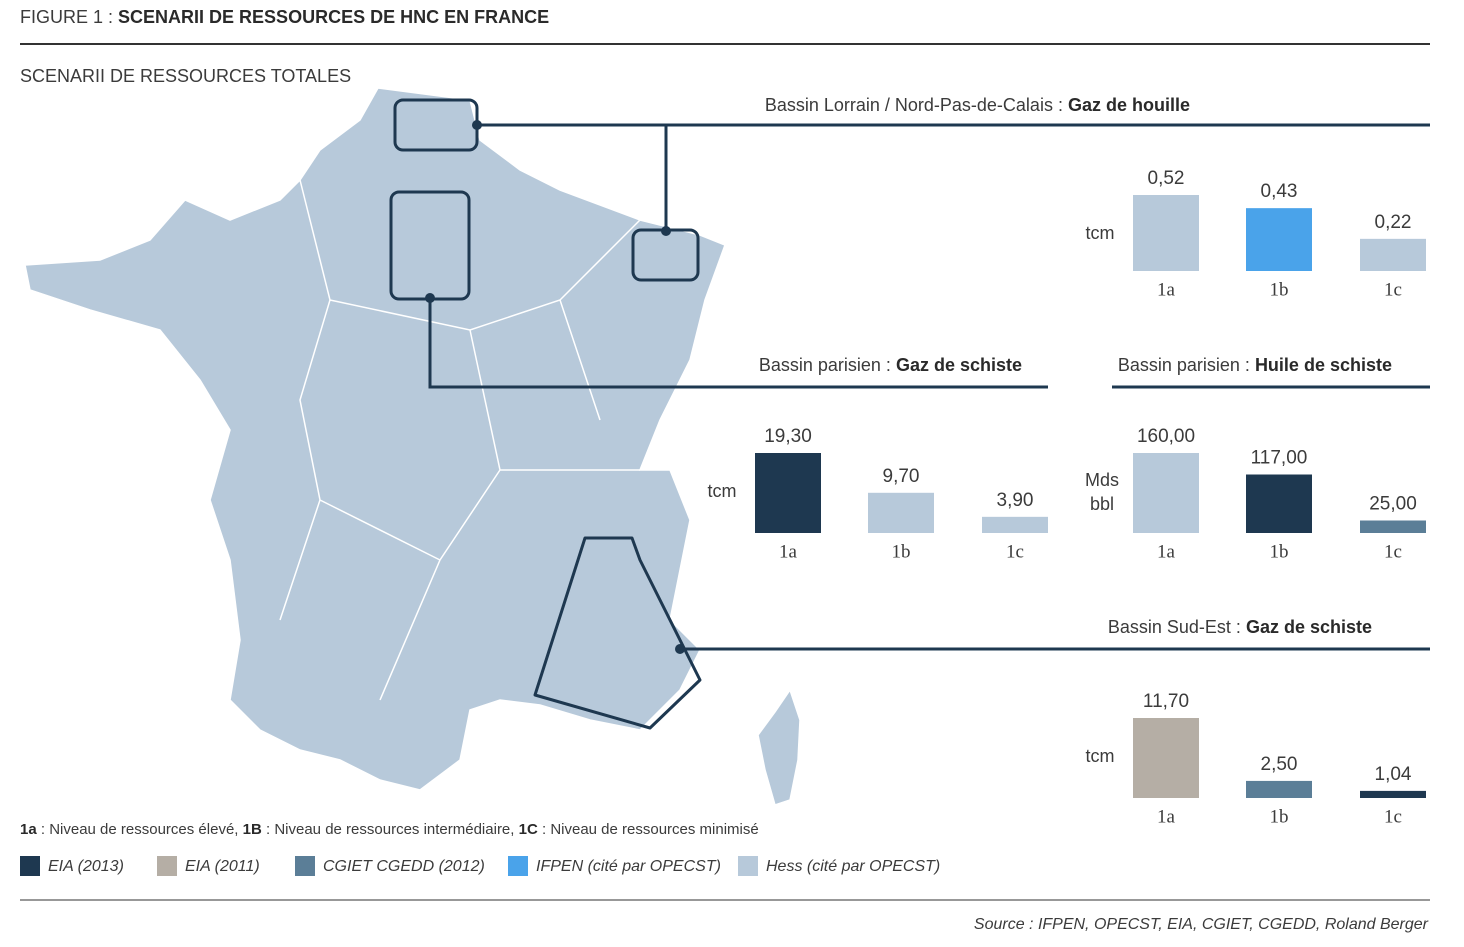 The width and height of the screenshot is (1464, 947). Describe the element at coordinates (528, 829) in the screenshot. I see `note-key: 1C` at that location.